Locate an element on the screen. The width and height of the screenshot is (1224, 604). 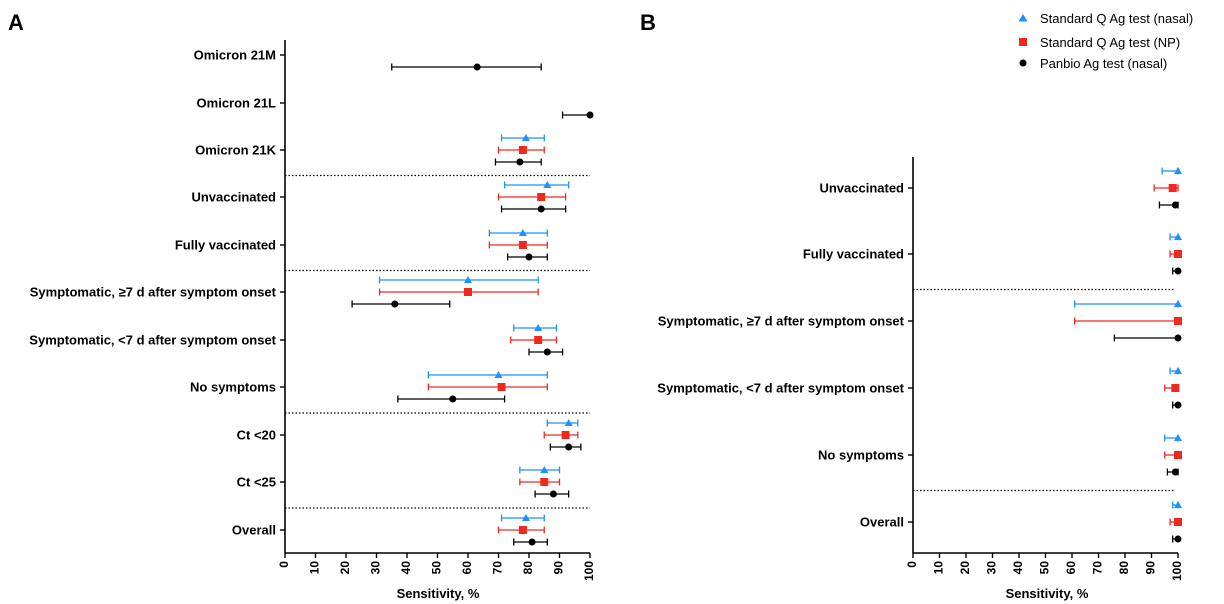
panel-a-x-axis-title: Sensitivity, % is located at coordinates (438, 593).